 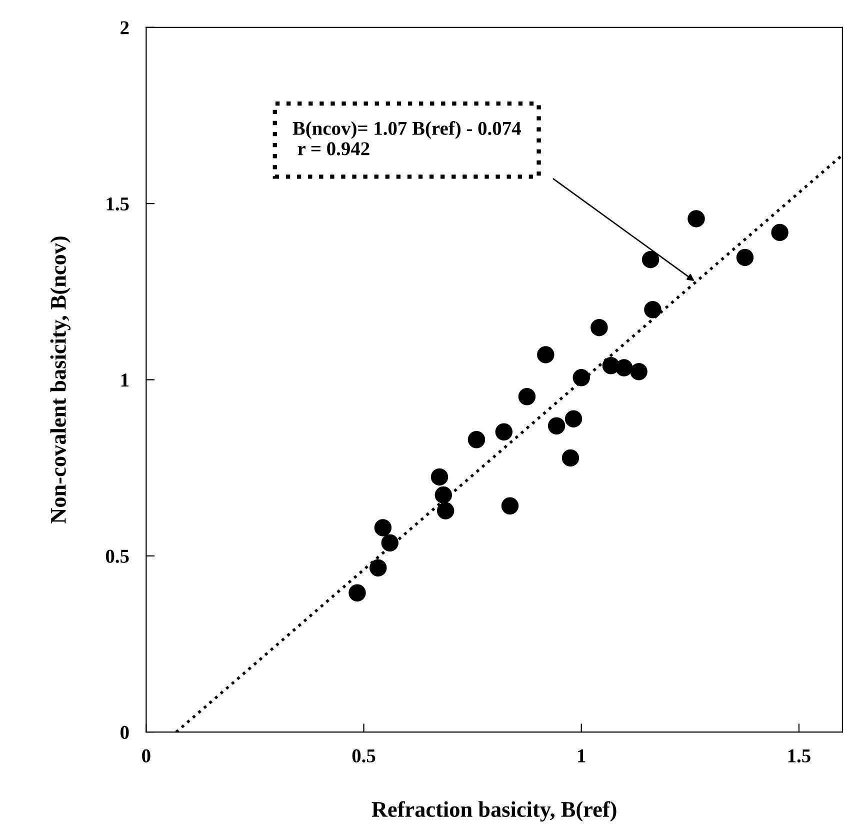 What do you see at coordinates (124, 27) in the screenshot?
I see `y-tick-label: 2` at bounding box center [124, 27].